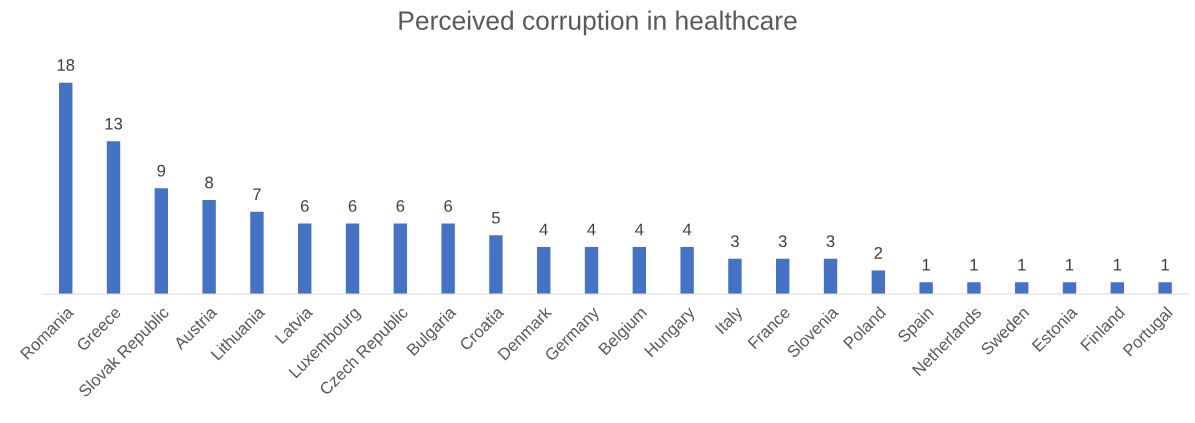 The width and height of the screenshot is (1195, 423). Describe the element at coordinates (878, 253) in the screenshot. I see `data-label: 2` at that location.